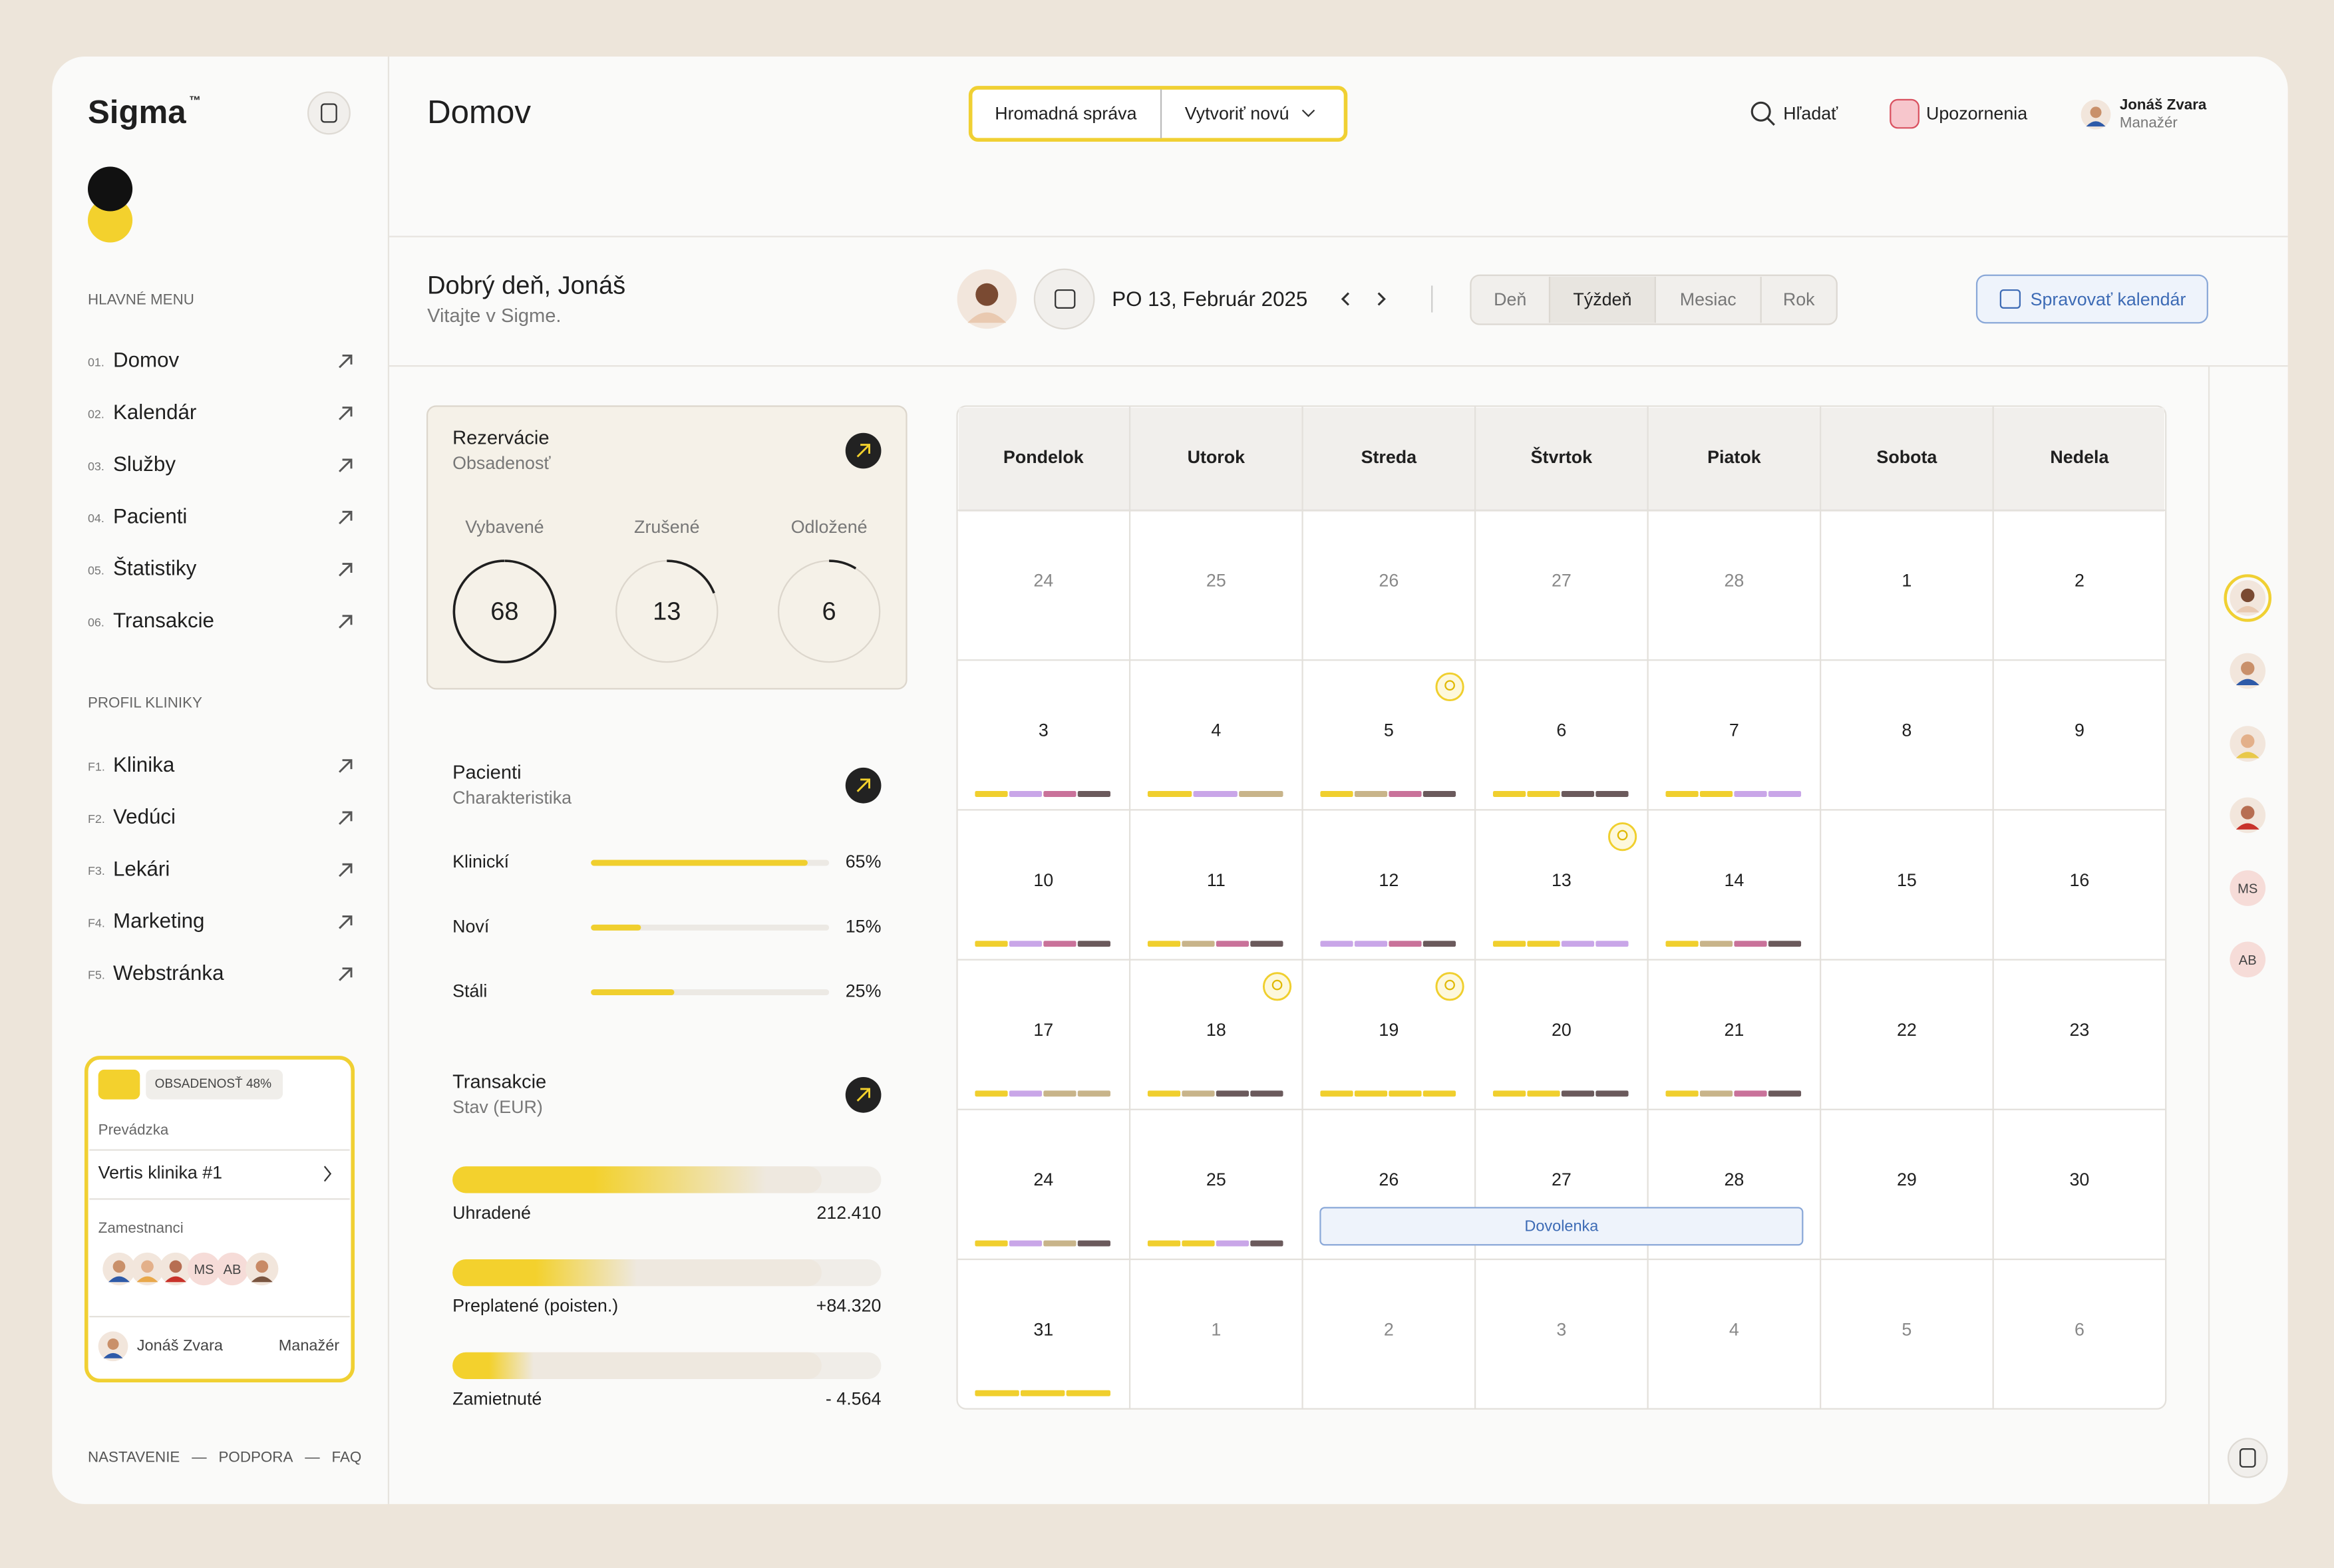 Image resolution: width=2334 pixels, height=1568 pixels. I want to click on day-cell: 11, so click(1217, 880).